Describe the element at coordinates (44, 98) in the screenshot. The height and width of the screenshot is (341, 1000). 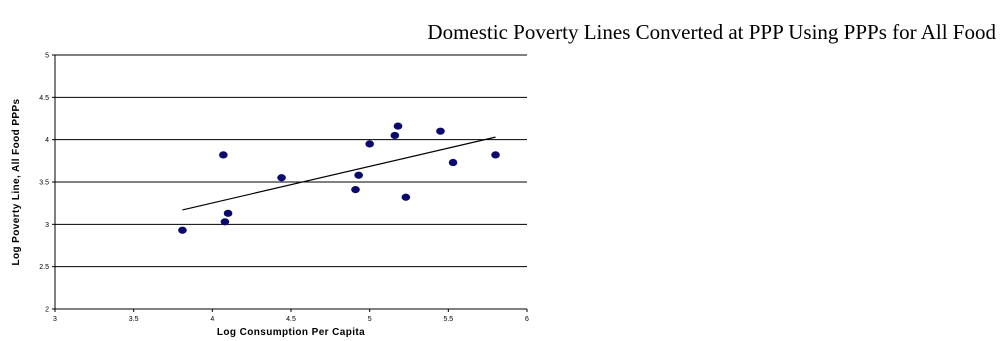
I see `y-tick-label: 4.5` at that location.